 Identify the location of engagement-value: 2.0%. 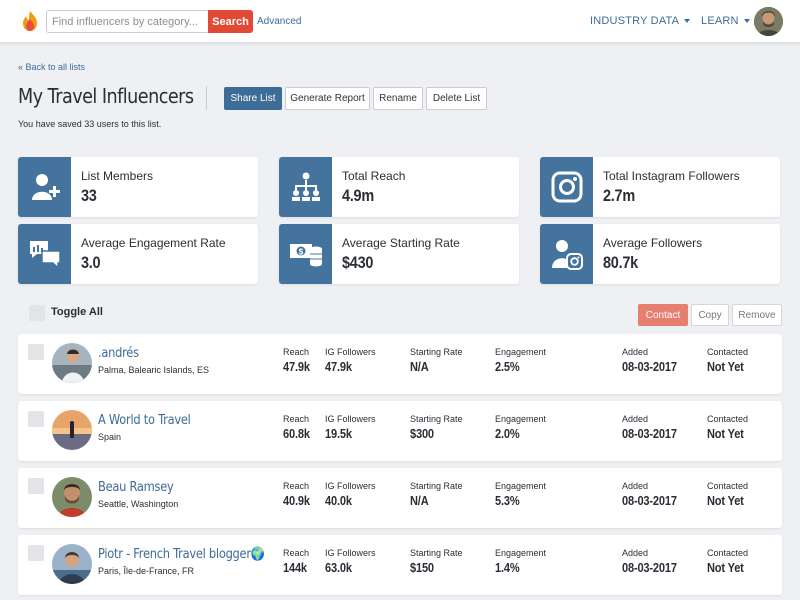
(507, 433).